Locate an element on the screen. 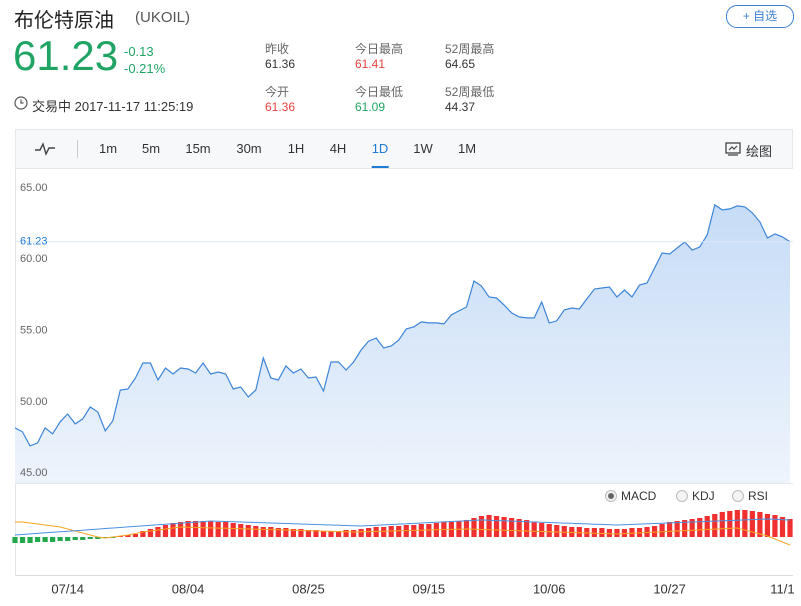 This screenshot has width=801, height=606. indicator-label: RSI is located at coordinates (758, 496).